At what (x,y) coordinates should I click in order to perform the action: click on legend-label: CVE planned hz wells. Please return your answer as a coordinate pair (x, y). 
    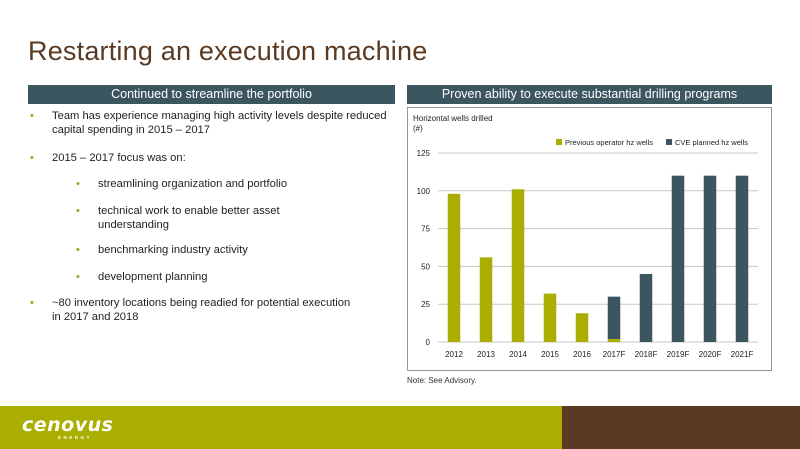
    Looking at the image, I should click on (711, 142).